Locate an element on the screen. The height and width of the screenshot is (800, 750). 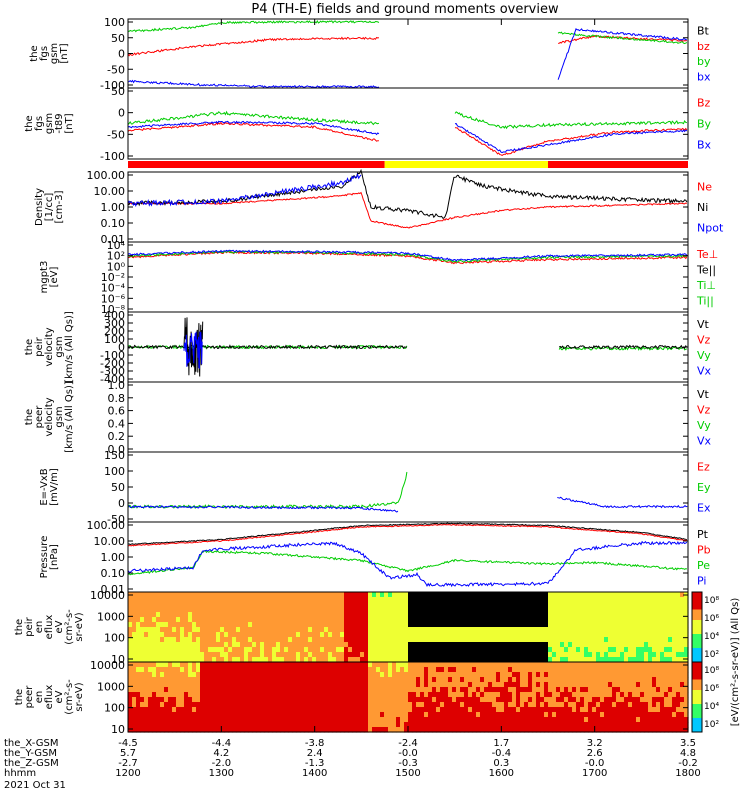
y-axis-label: en is located at coordinates (39, 697).